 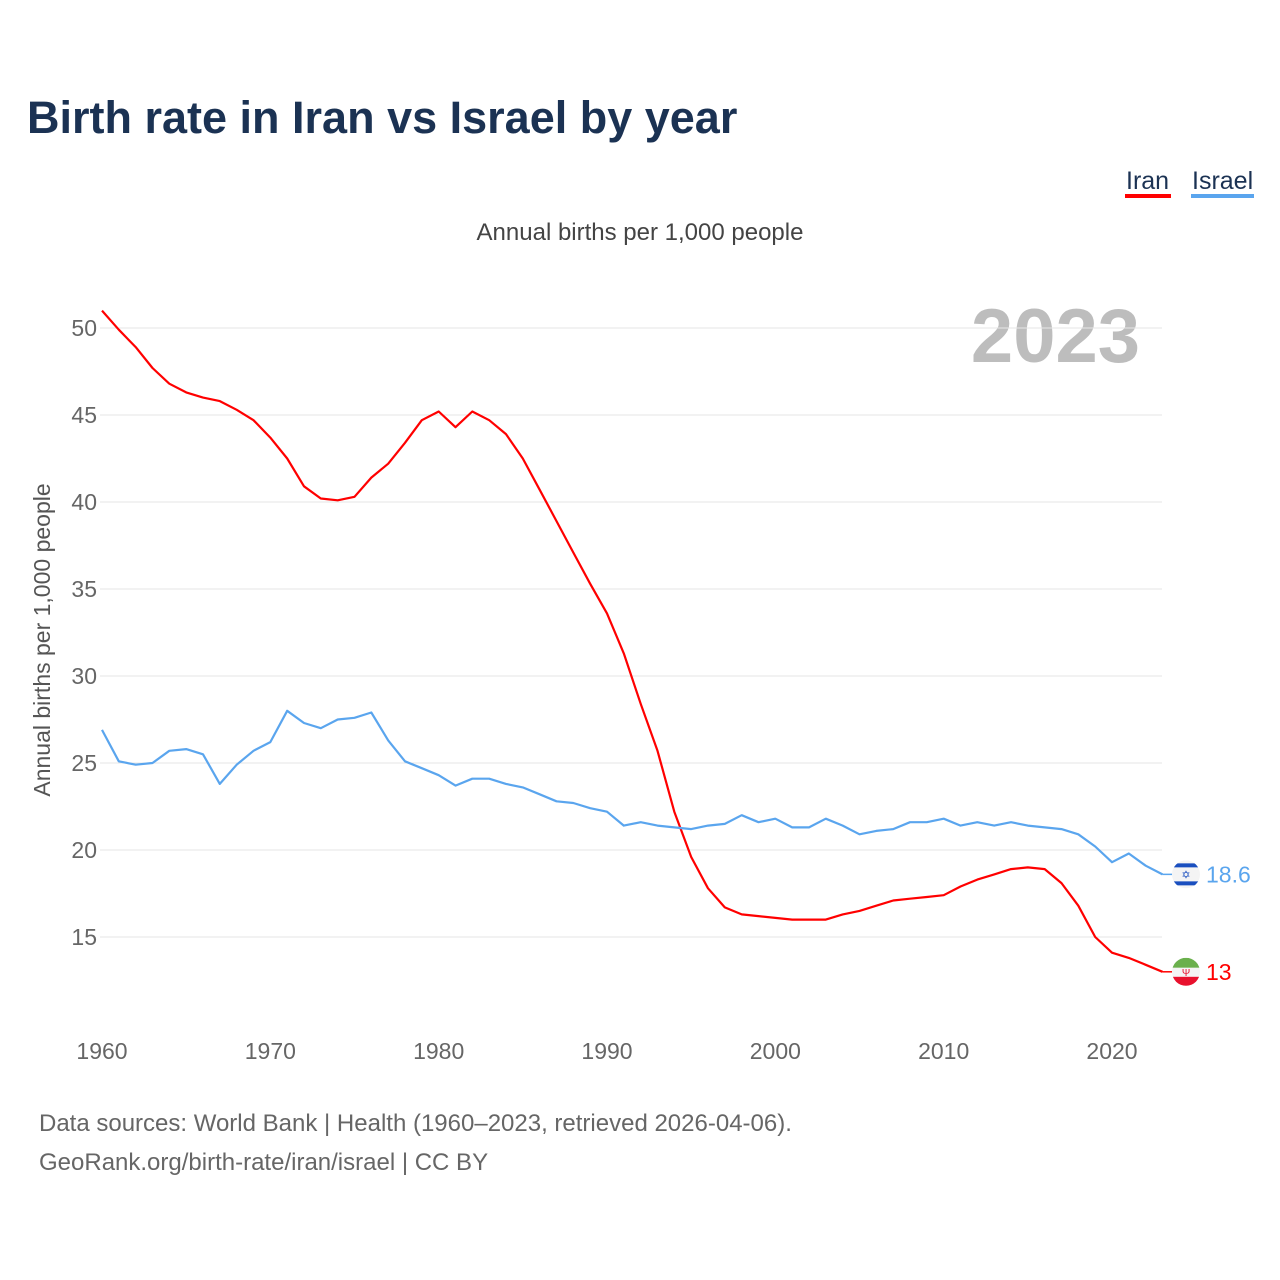 I want to click on x-tick-1990: 1990, so click(x=606, y=1051).